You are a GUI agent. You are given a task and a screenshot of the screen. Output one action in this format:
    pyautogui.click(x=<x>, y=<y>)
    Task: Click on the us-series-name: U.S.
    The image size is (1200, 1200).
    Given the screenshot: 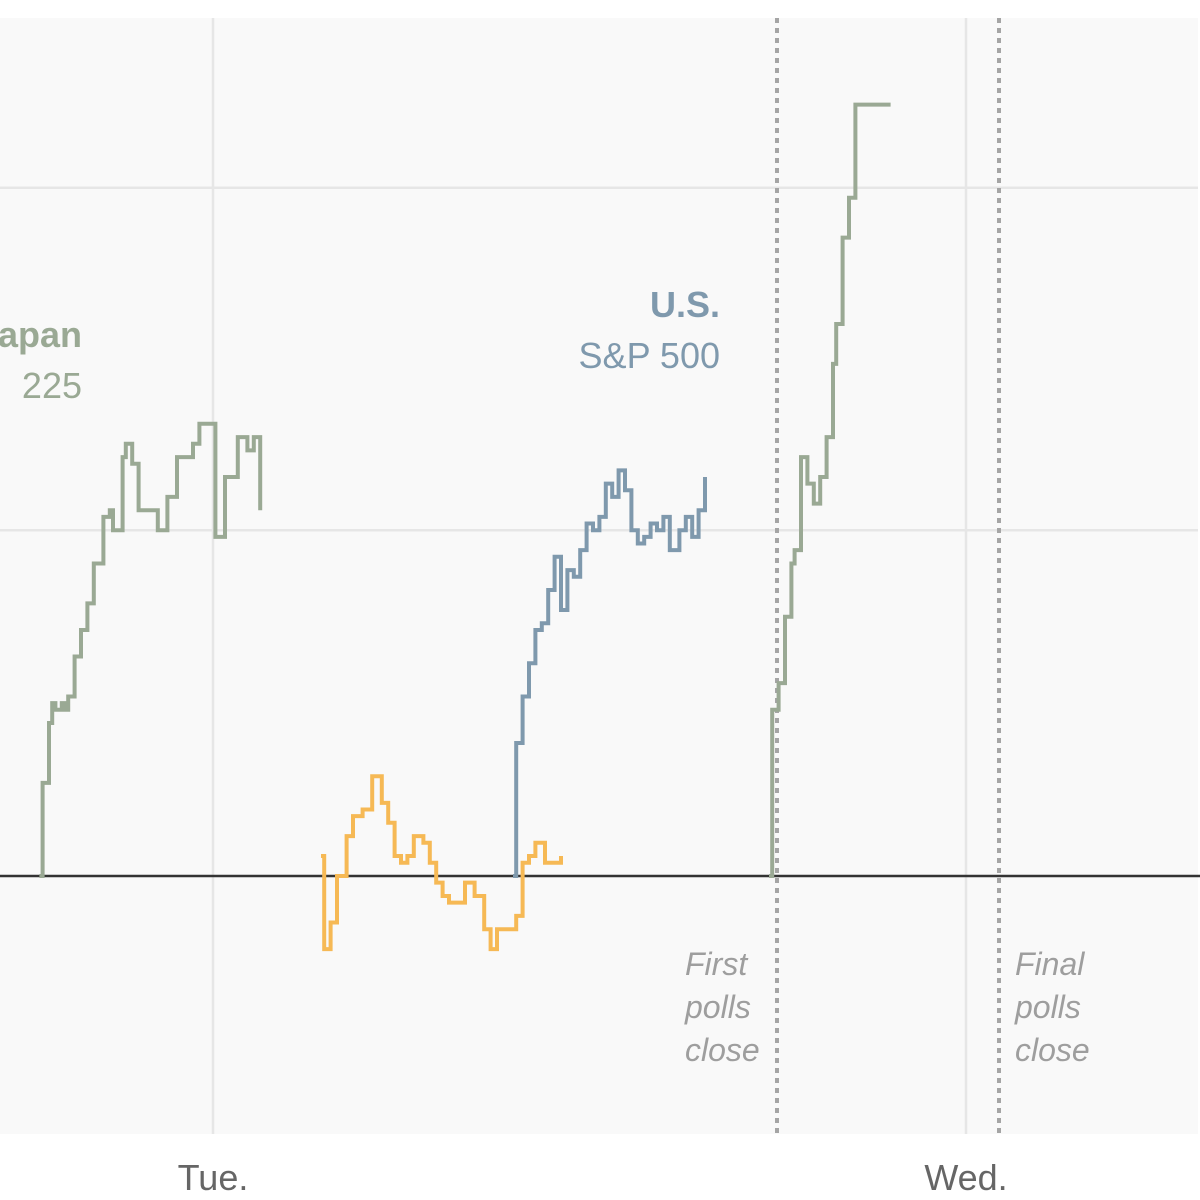 What is the action you would take?
    pyautogui.click(x=685, y=304)
    